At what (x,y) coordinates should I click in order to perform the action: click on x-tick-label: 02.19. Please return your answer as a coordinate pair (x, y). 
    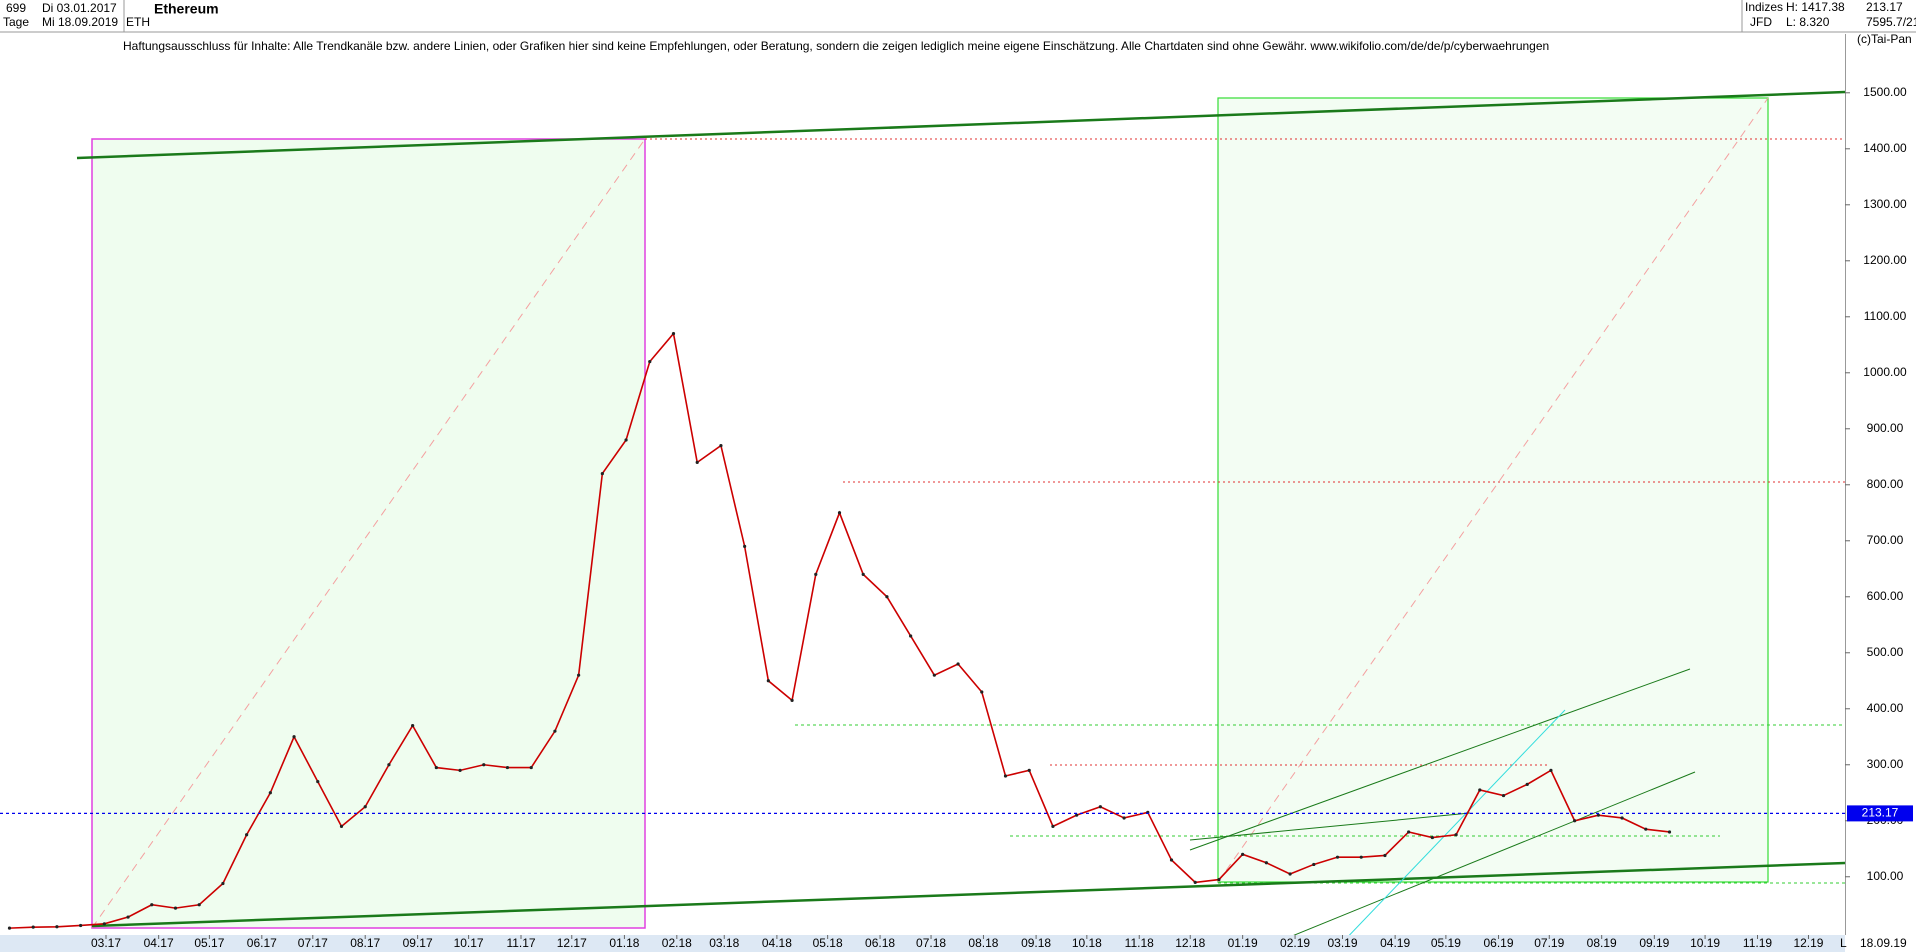
    Looking at the image, I should click on (1295, 943).